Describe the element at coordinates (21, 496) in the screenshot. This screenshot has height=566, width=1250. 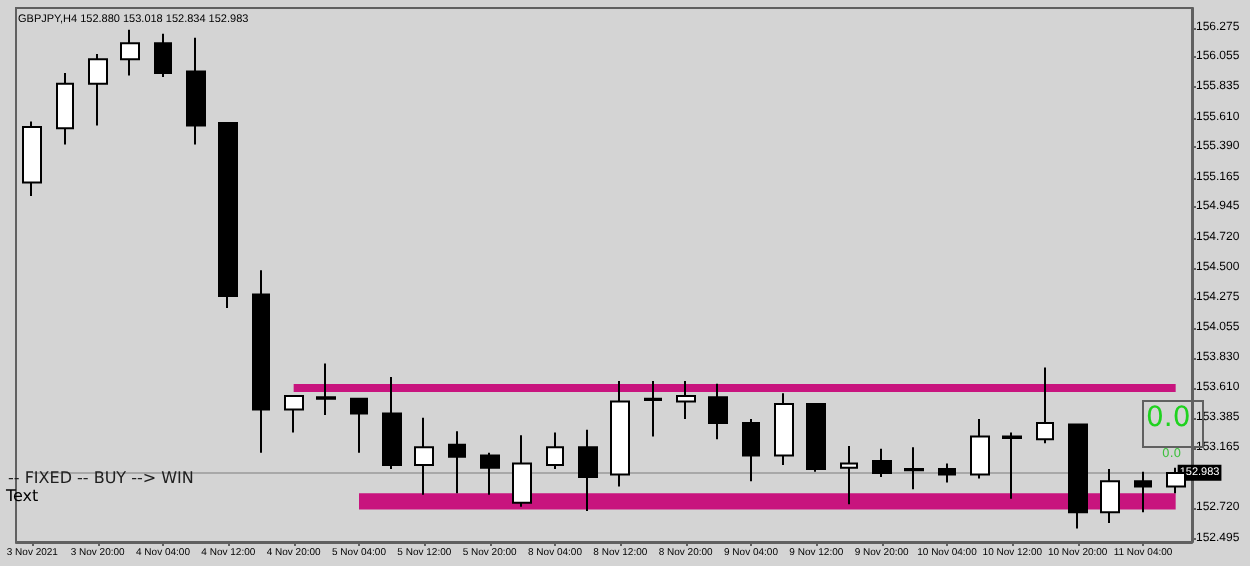
I see `annotation: Text` at that location.